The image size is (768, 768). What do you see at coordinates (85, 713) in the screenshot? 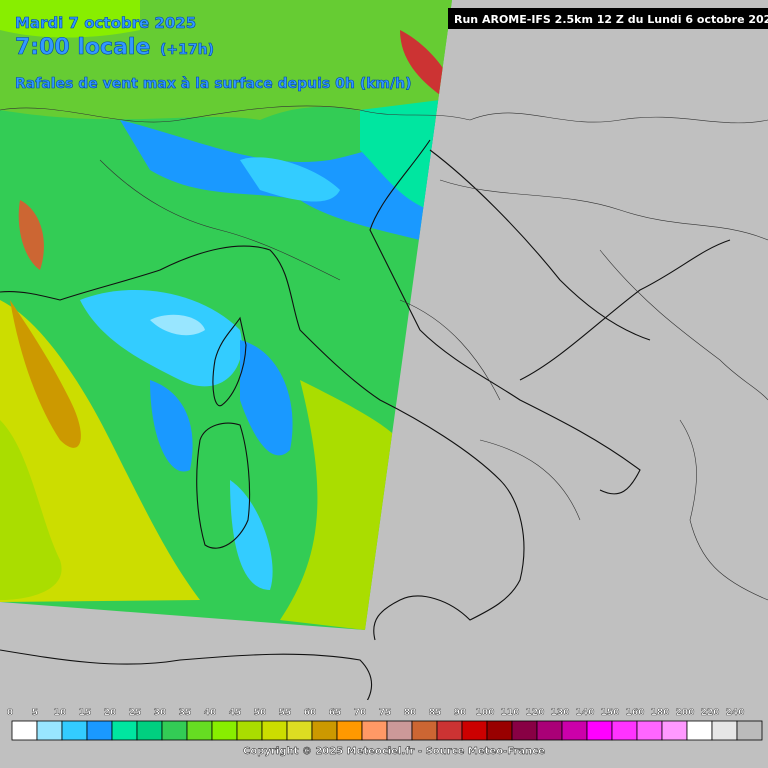
I see `legend-tick-label: 15` at bounding box center [85, 713].